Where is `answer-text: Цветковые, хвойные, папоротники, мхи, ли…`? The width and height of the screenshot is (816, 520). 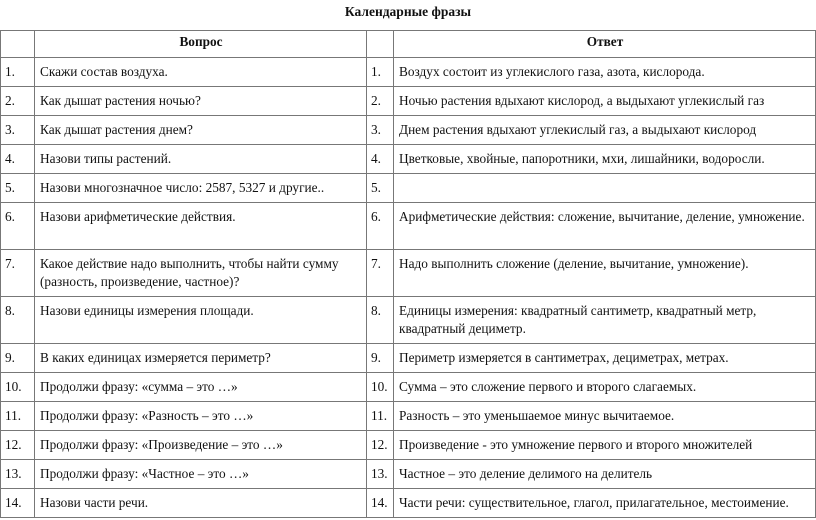 answer-text: Цветковые, хвойные, папоротники, мхи, ли… is located at coordinates (604, 159).